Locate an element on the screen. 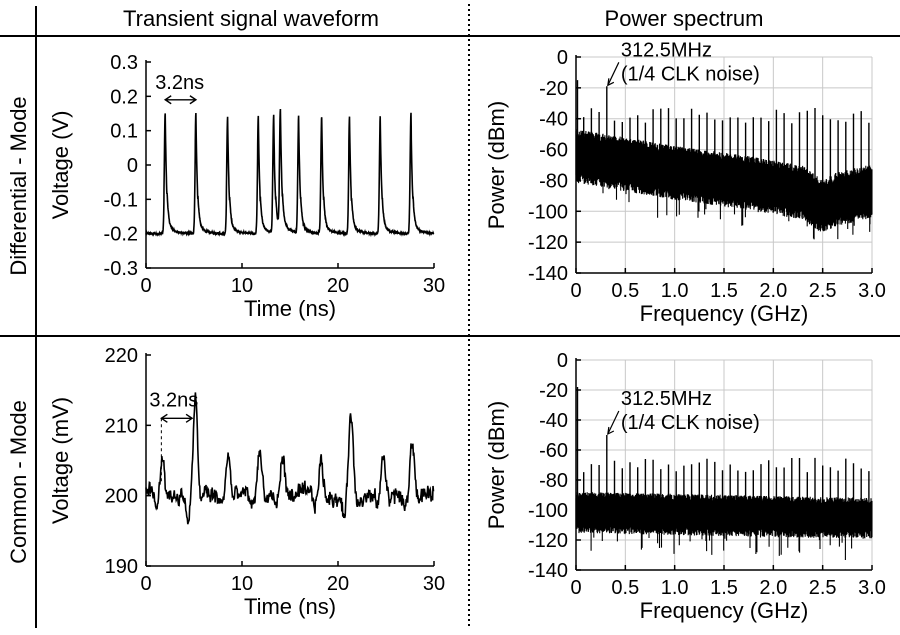 This screenshot has width=900, height=635. arrow-head-left is located at coordinates (167, 100).